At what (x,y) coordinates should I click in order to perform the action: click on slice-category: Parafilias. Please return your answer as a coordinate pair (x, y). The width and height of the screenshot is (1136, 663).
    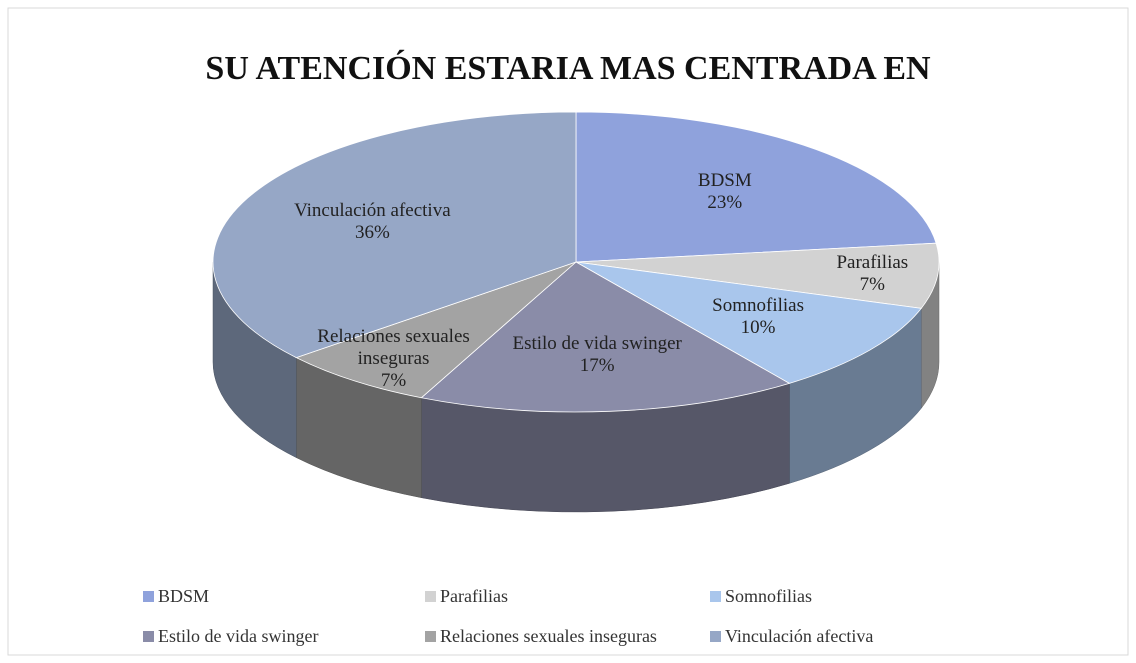
    Looking at the image, I should click on (872, 262).